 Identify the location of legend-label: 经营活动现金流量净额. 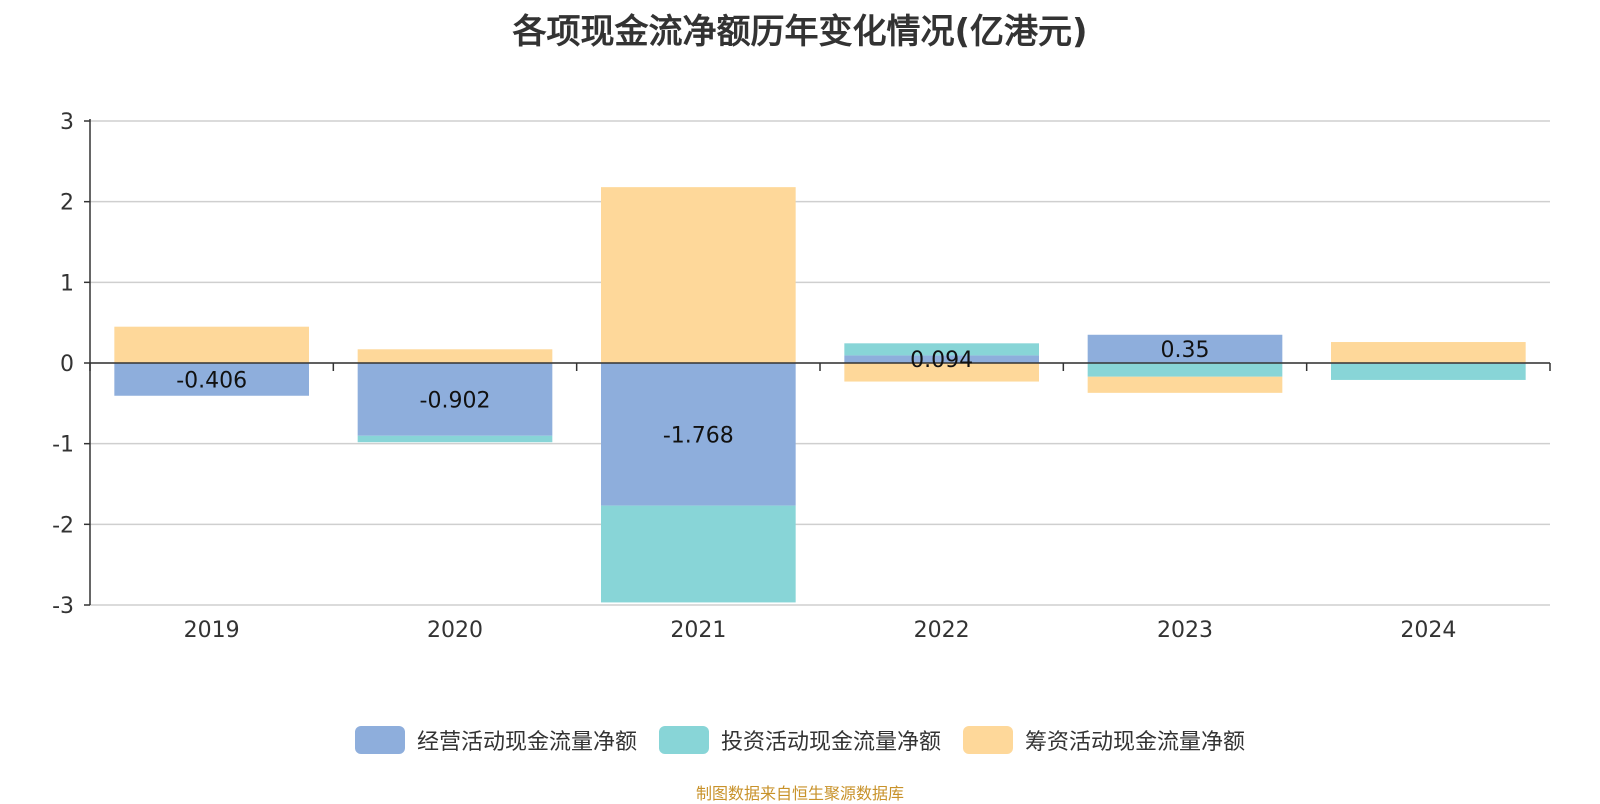
(526, 742).